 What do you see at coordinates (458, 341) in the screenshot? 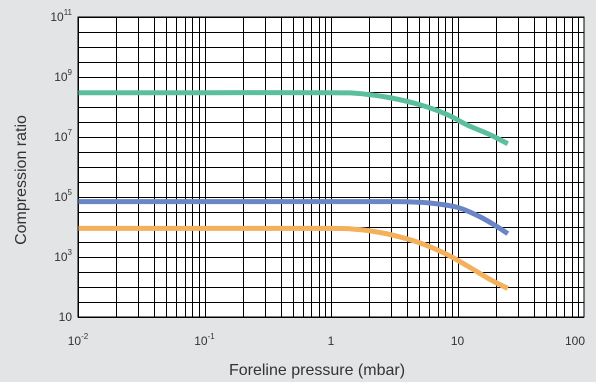
I see `x-tick-label: 10` at bounding box center [458, 341].